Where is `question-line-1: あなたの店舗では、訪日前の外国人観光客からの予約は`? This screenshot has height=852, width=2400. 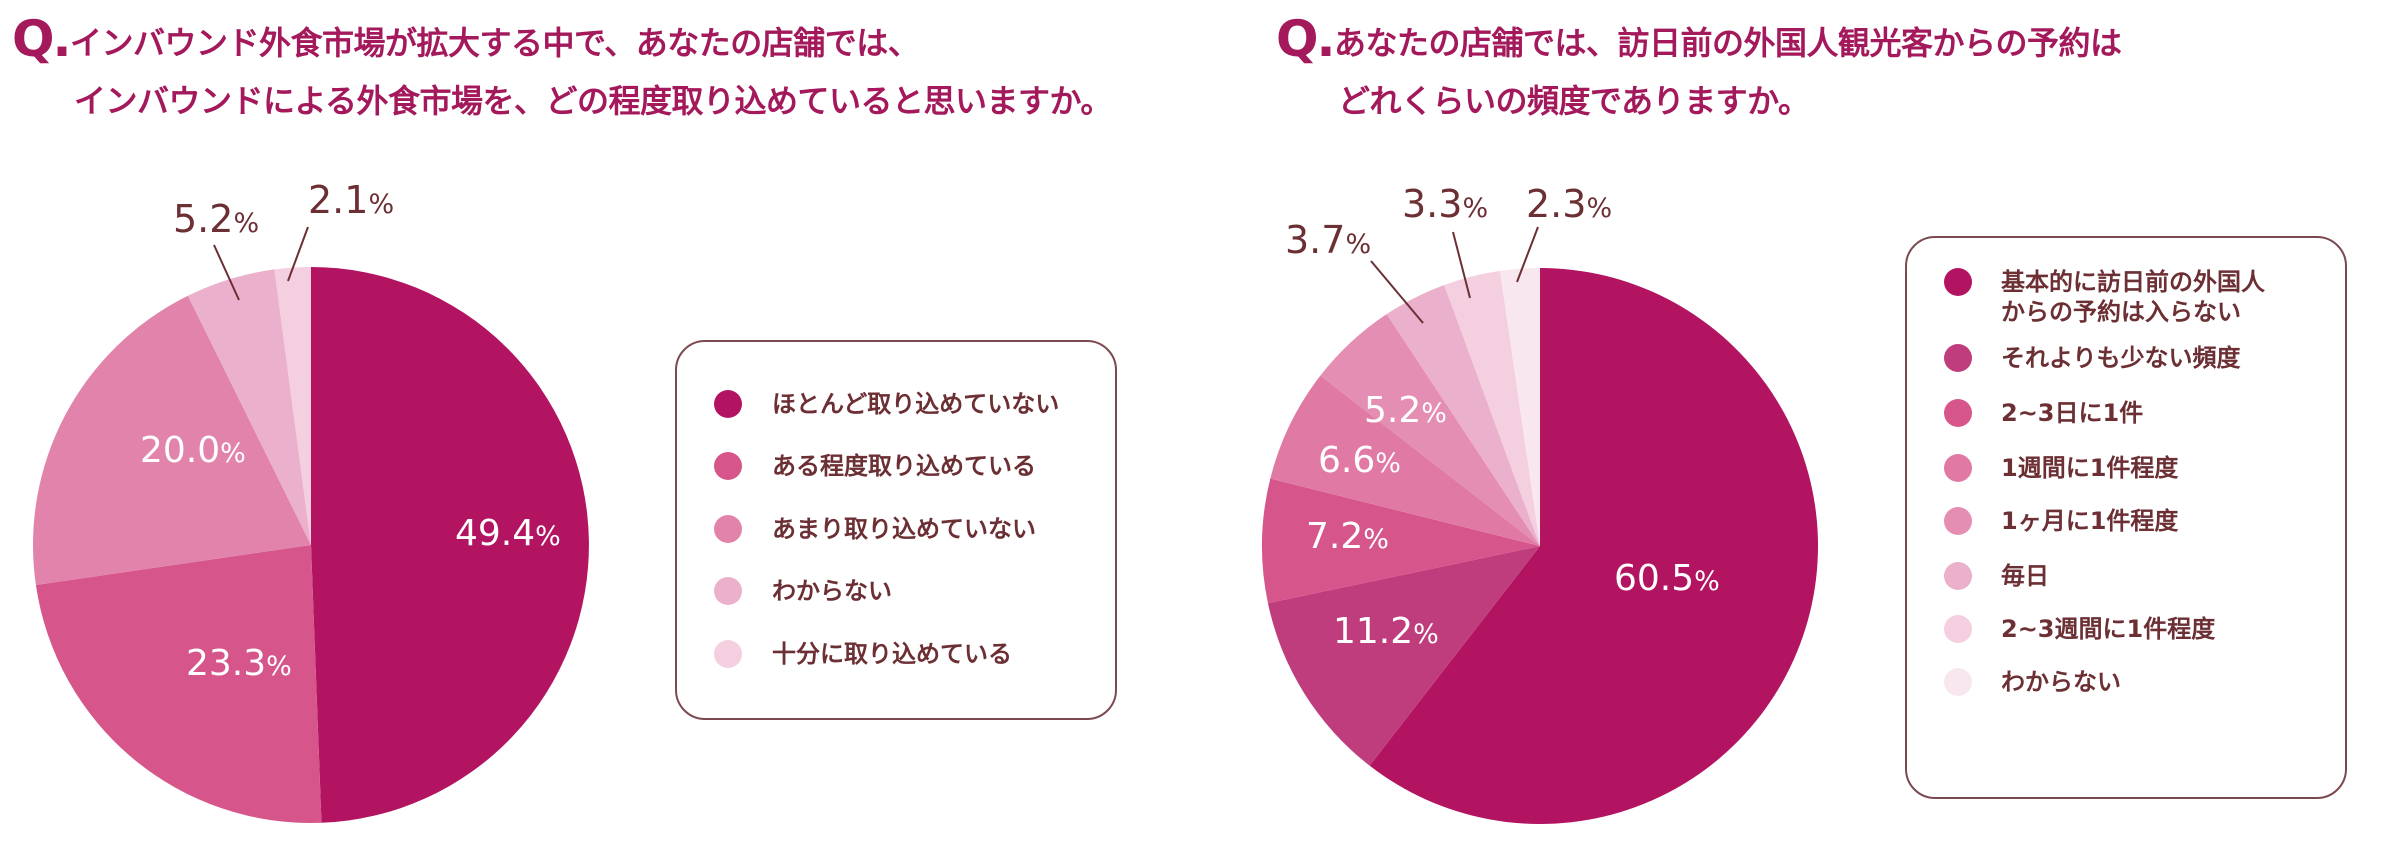 question-line-1: あなたの店舗では、訪日前の外国人観光客からの予約は is located at coordinates (1728, 43).